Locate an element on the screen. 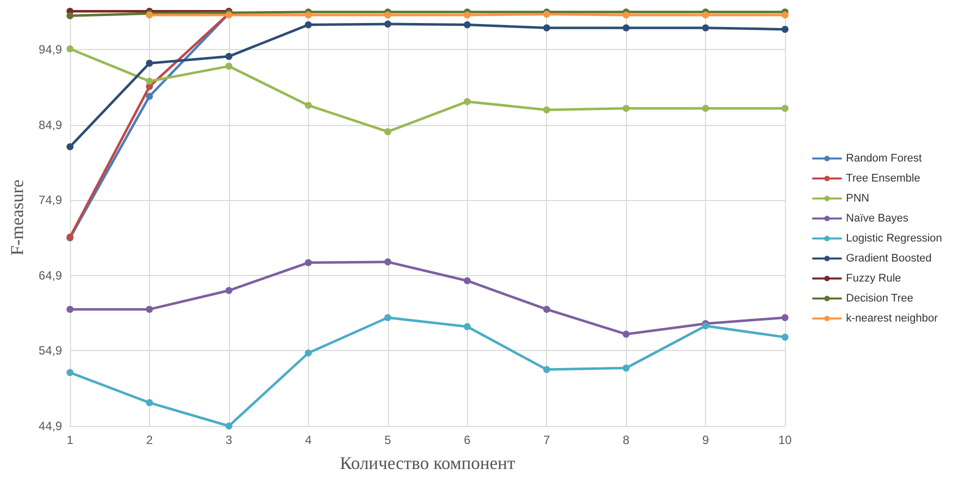 Image resolution: width=955 pixels, height=477 pixels. legend-label: Decision Tree is located at coordinates (880, 298).